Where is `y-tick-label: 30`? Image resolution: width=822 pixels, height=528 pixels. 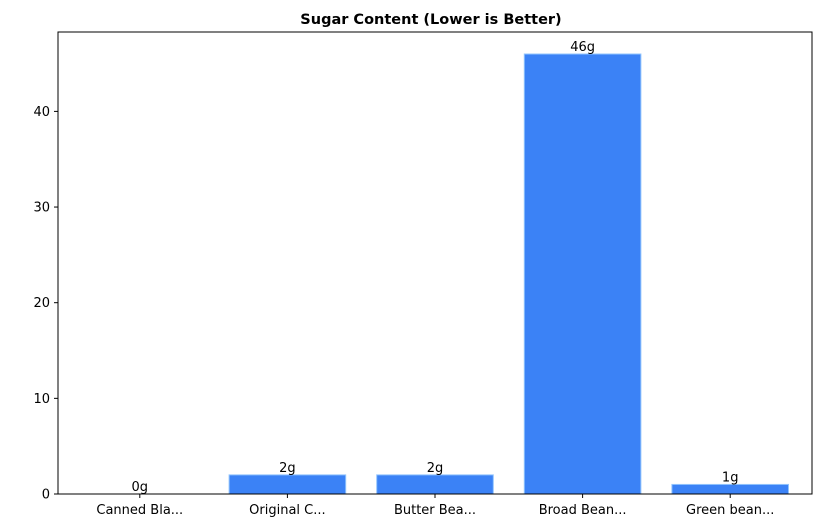
y-tick-label: 30 is located at coordinates (41, 208).